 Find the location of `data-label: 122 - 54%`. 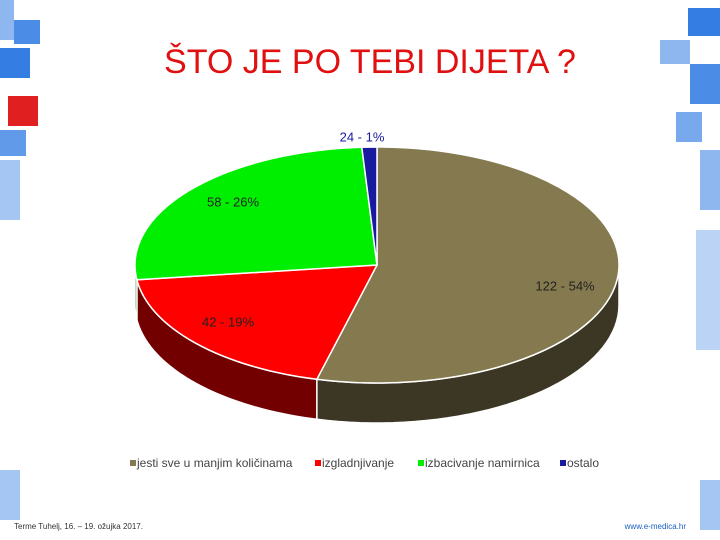

data-label: 122 - 54% is located at coordinates (565, 285).